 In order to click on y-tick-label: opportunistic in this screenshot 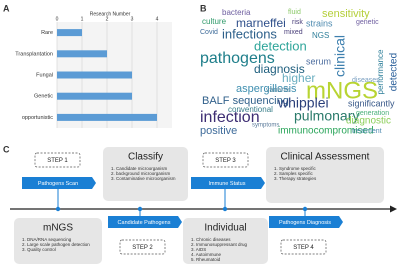, I will do `click(37, 118)`.